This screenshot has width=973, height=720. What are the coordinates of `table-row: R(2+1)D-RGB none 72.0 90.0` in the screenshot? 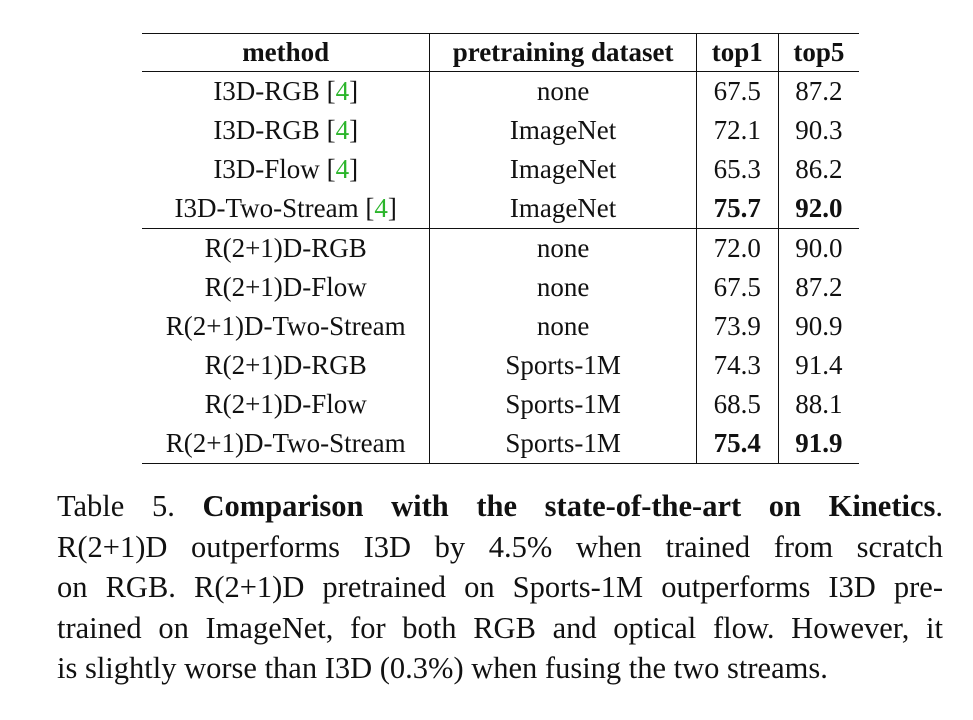 It's located at (500, 248).